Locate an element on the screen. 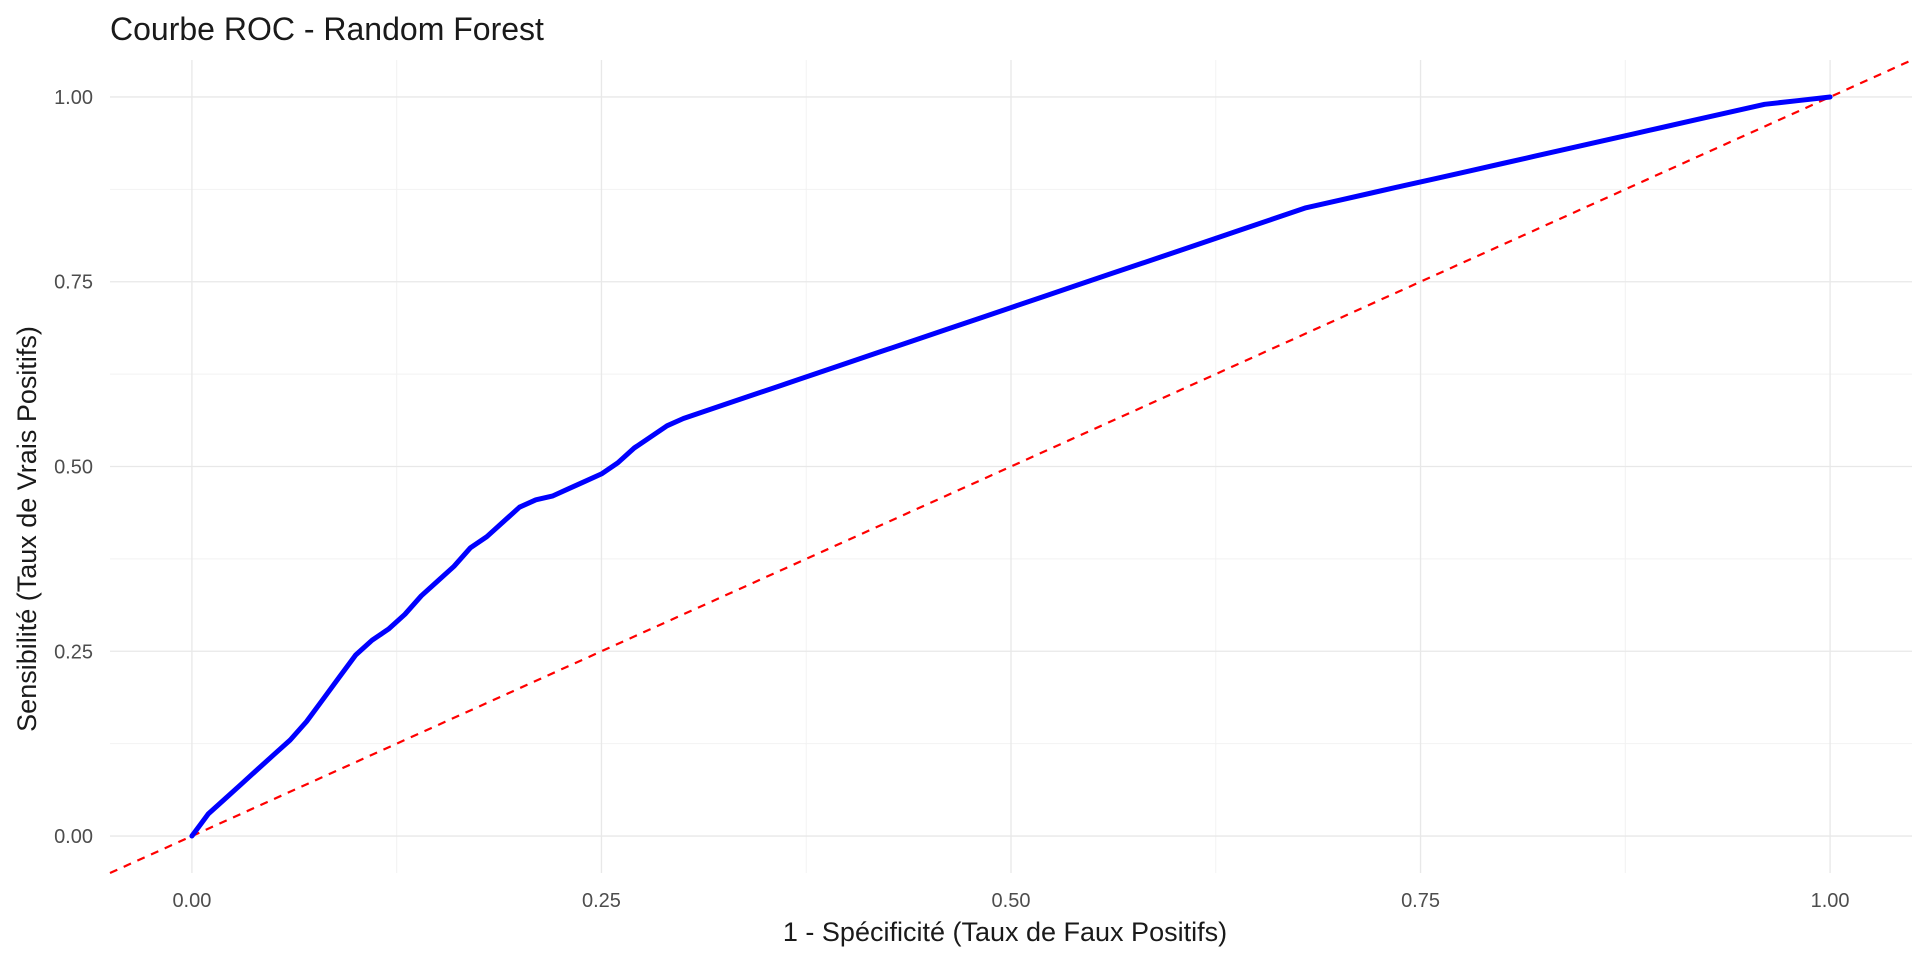  y-axis-title: Sensibilité (Taux de Vrais Positifs) is located at coordinates (27, 529).